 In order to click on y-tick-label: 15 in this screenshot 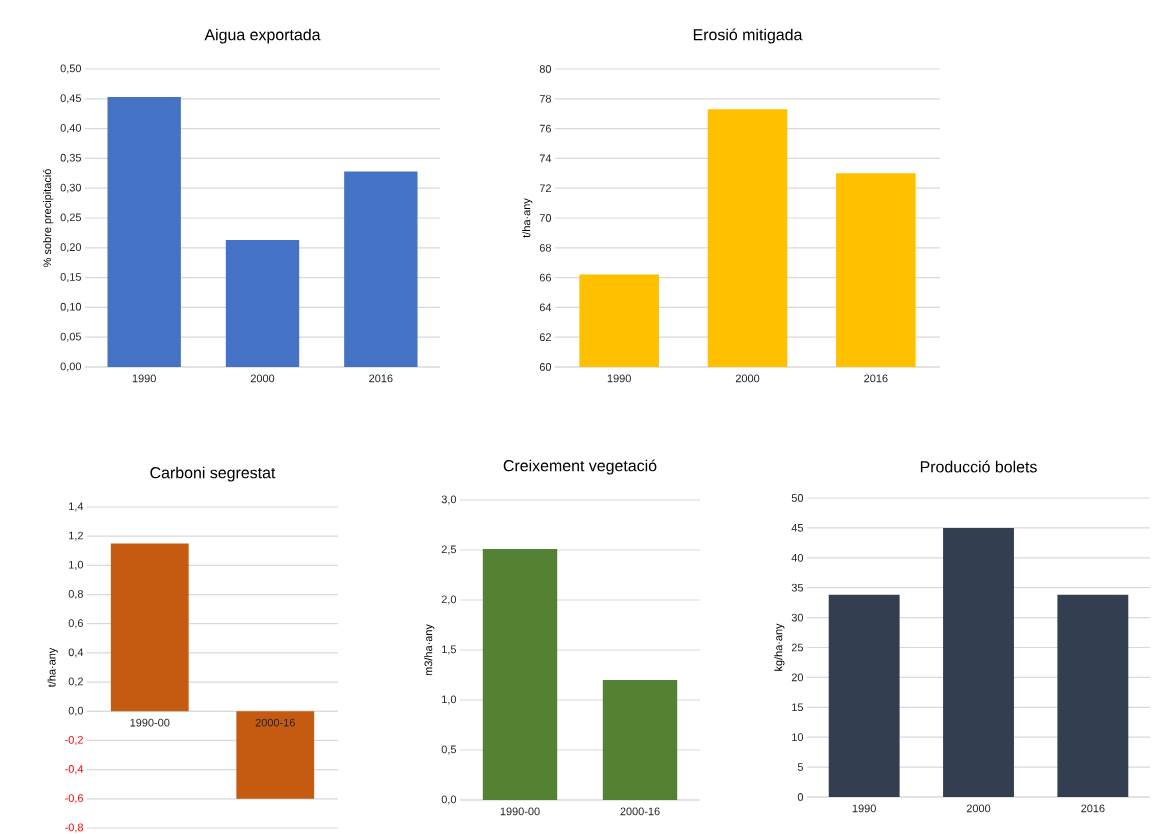, I will do `click(798, 707)`.